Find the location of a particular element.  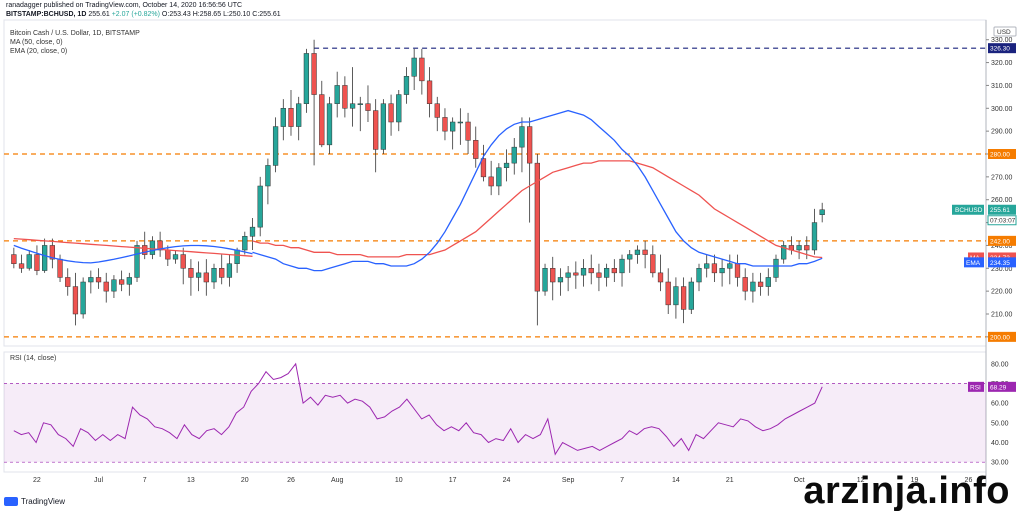

tradingview-logo-icon is located at coordinates (11, 501).